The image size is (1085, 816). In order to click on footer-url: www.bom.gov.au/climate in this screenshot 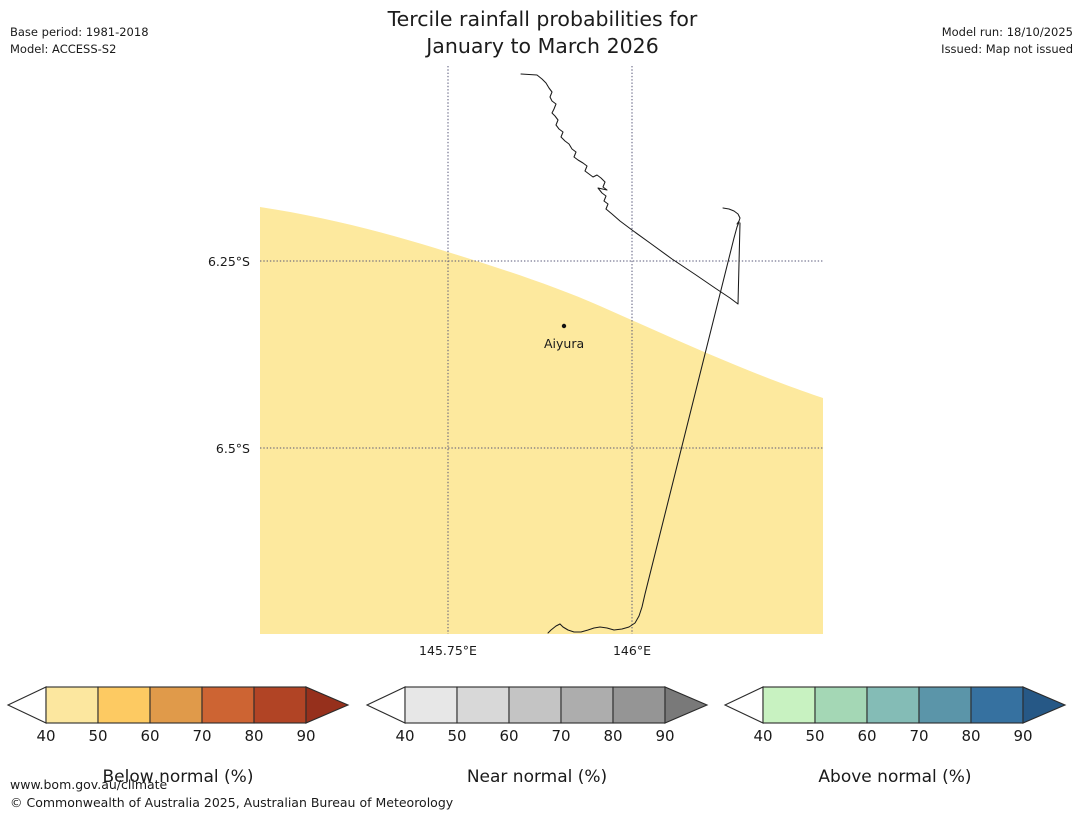, I will do `click(89, 784)`.